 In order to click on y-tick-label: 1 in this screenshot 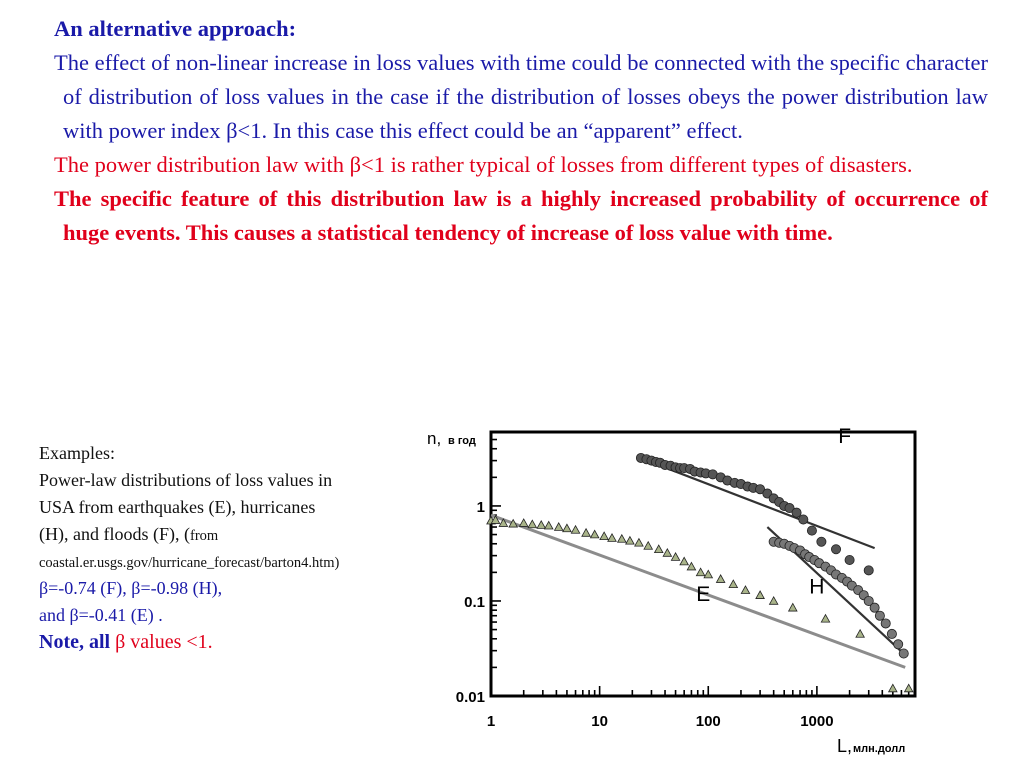, I will do `click(481, 507)`.